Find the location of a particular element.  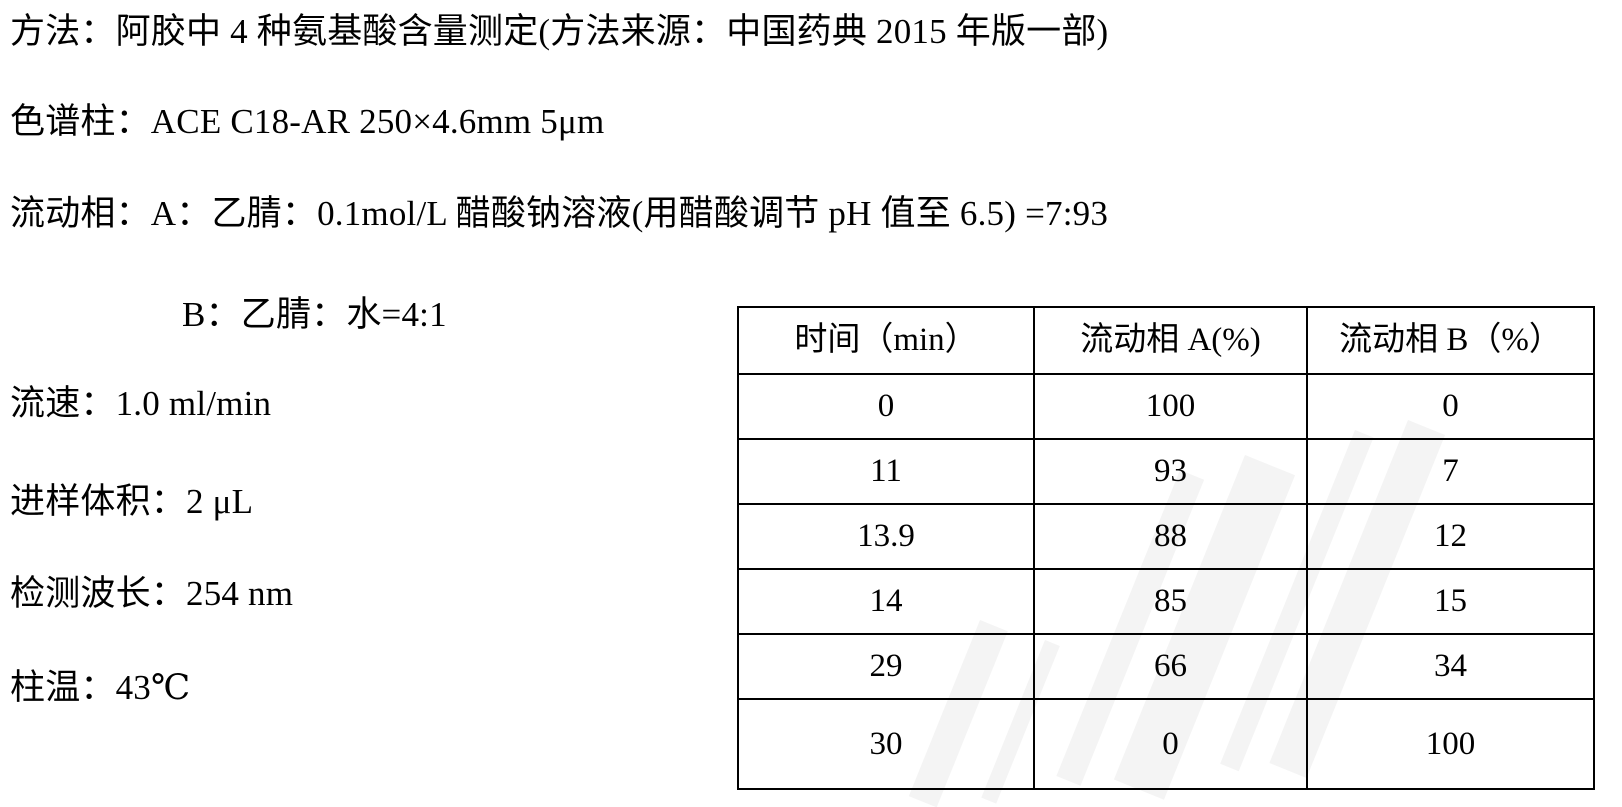

cell-time: 29 is located at coordinates (886, 666).